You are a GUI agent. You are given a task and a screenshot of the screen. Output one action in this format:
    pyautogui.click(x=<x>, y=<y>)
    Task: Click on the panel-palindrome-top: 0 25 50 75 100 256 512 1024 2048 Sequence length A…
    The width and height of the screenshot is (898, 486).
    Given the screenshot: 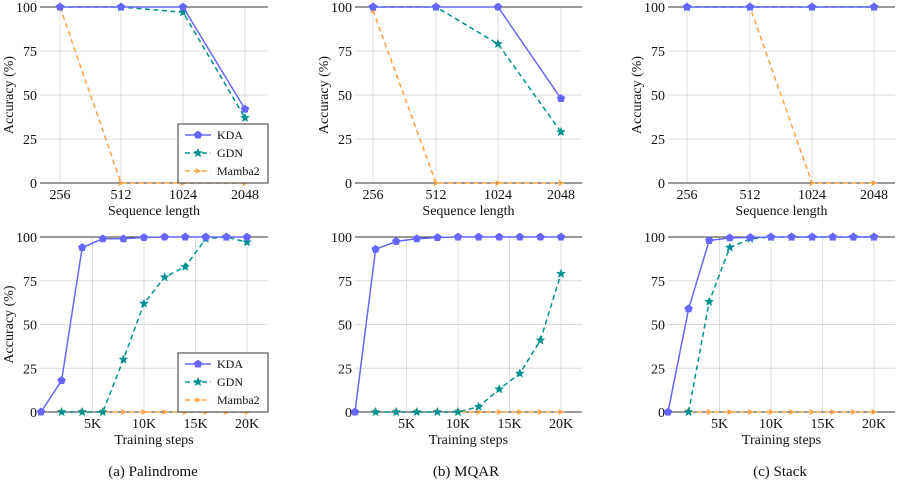 What is the action you would take?
    pyautogui.click(x=135, y=110)
    